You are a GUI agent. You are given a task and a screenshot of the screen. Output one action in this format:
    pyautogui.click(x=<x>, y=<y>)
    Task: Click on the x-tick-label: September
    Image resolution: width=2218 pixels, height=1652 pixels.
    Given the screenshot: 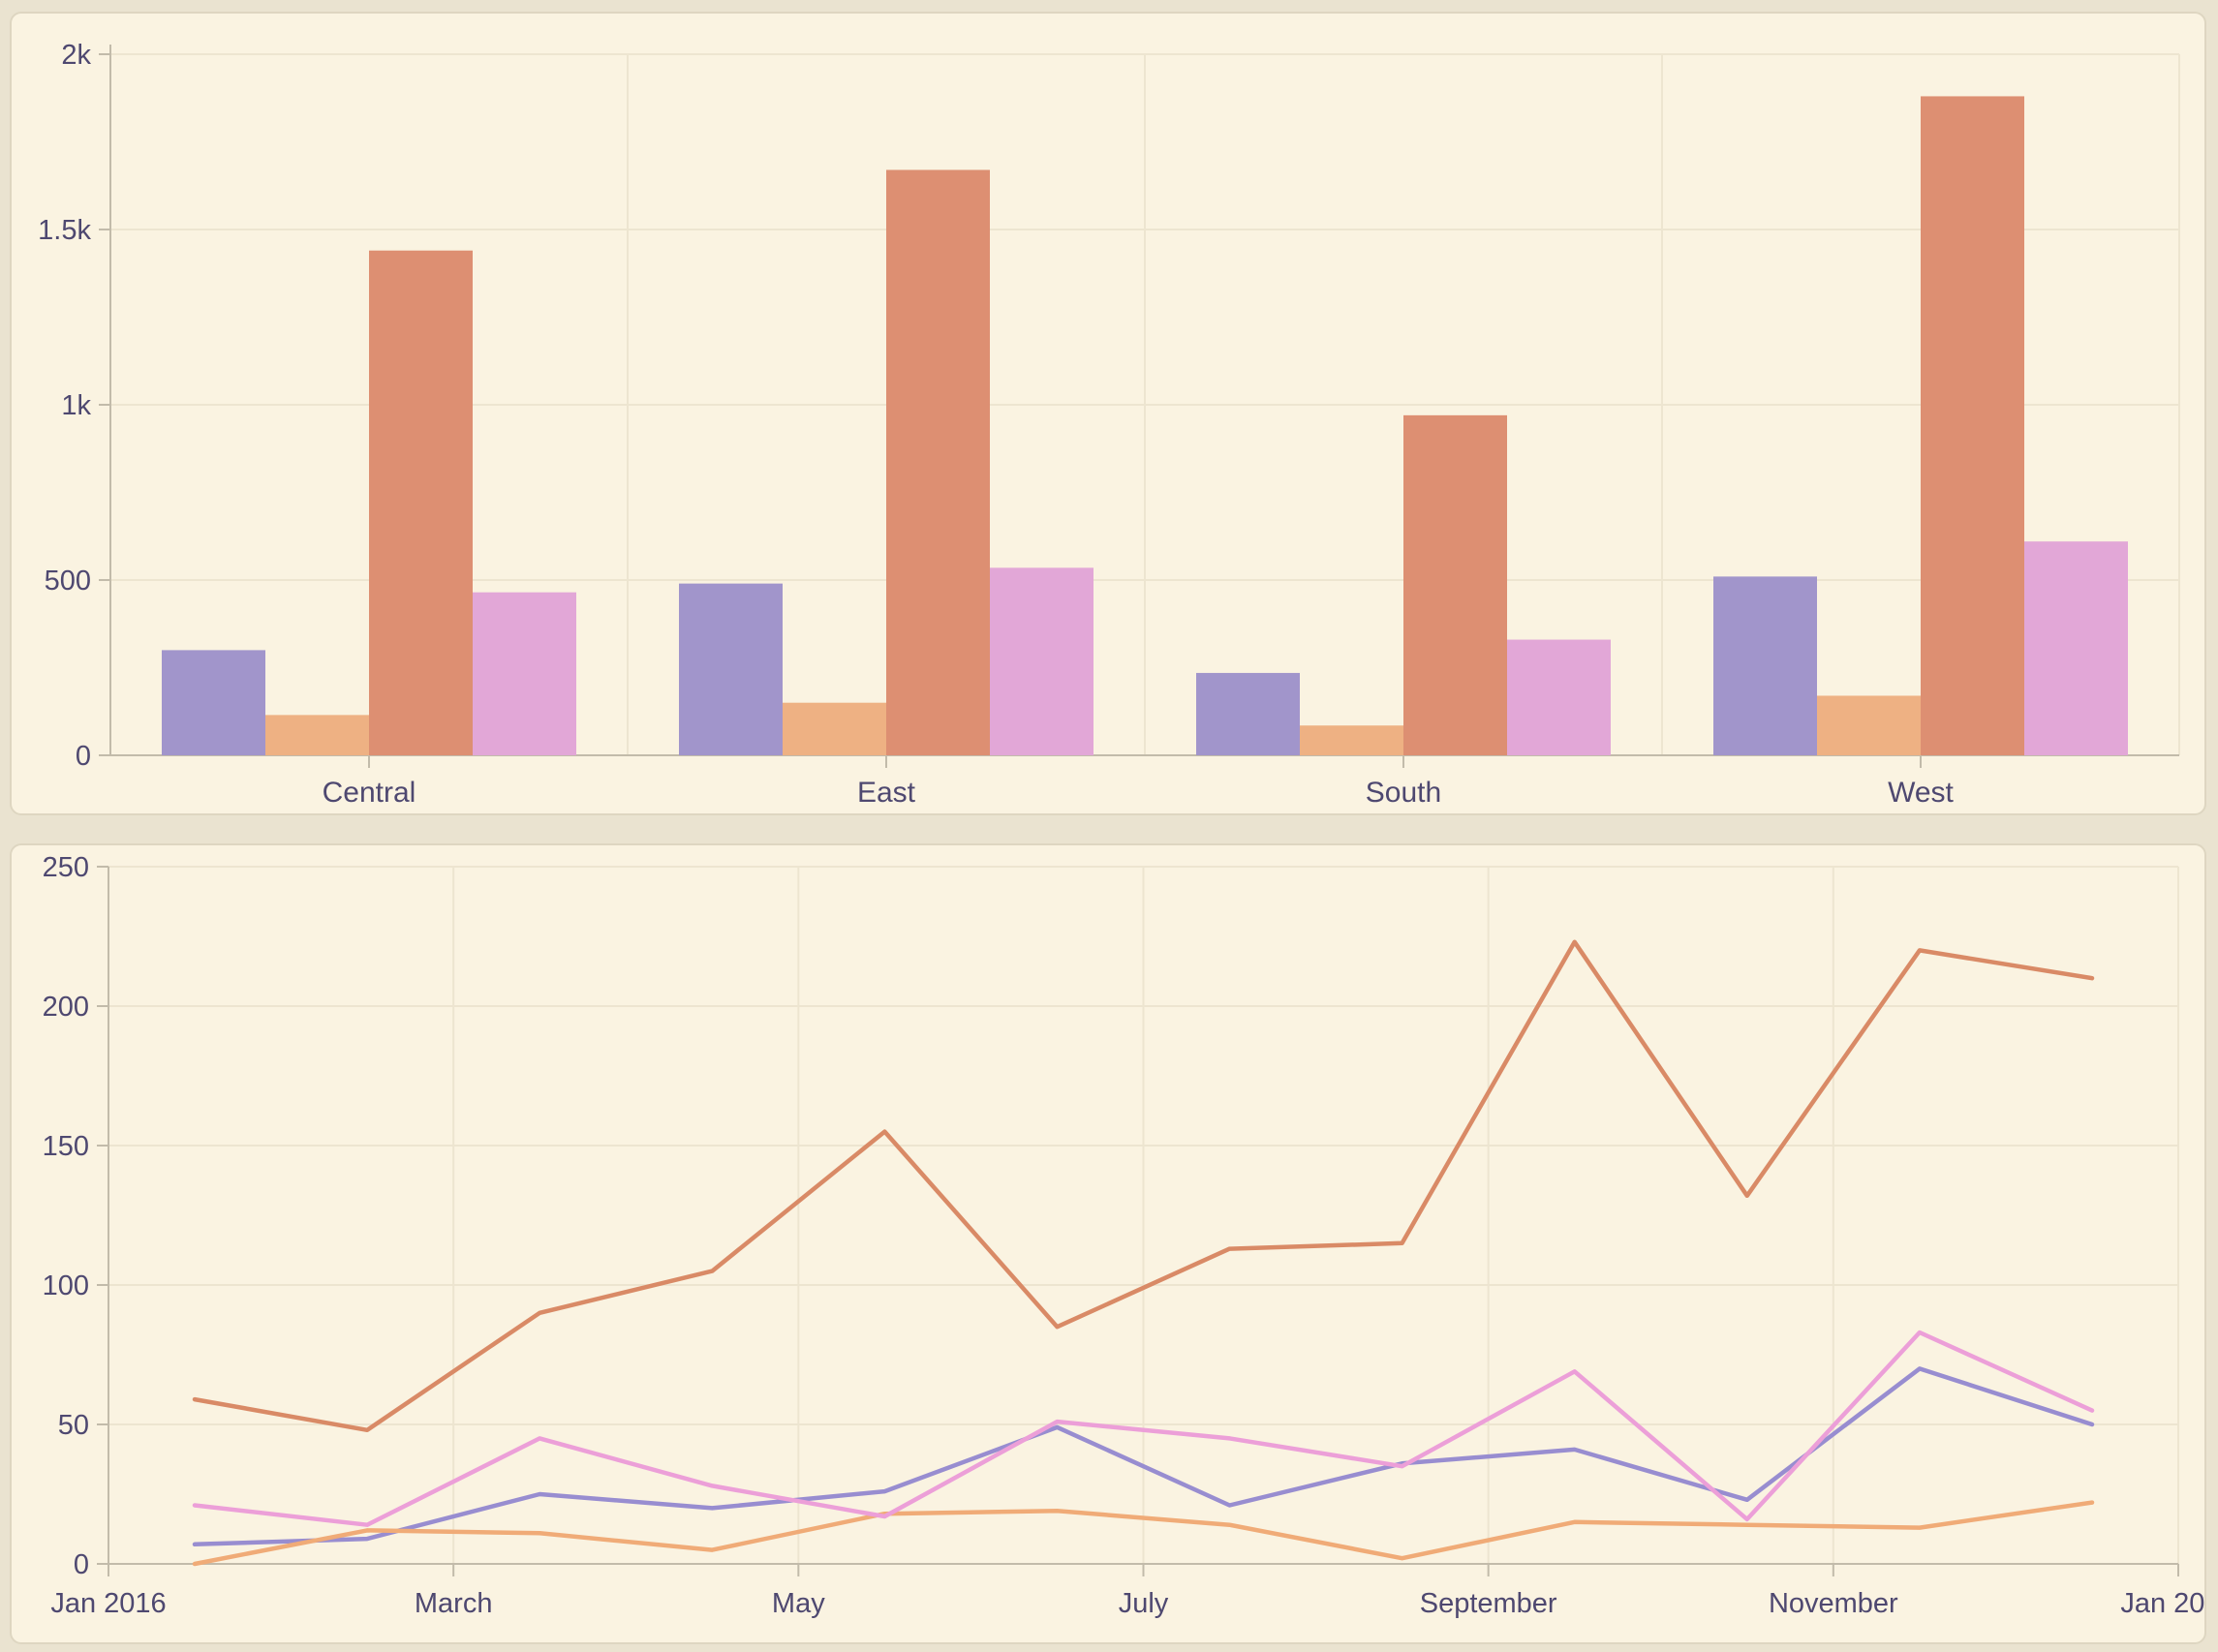 What is the action you would take?
    pyautogui.click(x=1488, y=1603)
    